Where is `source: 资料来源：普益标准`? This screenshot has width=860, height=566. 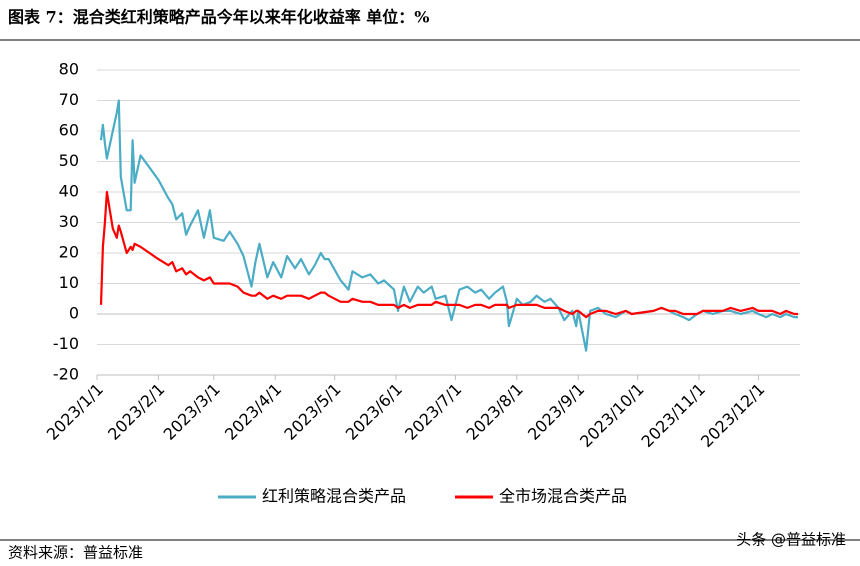
source: 资料来源：普益标准 is located at coordinates (75, 553).